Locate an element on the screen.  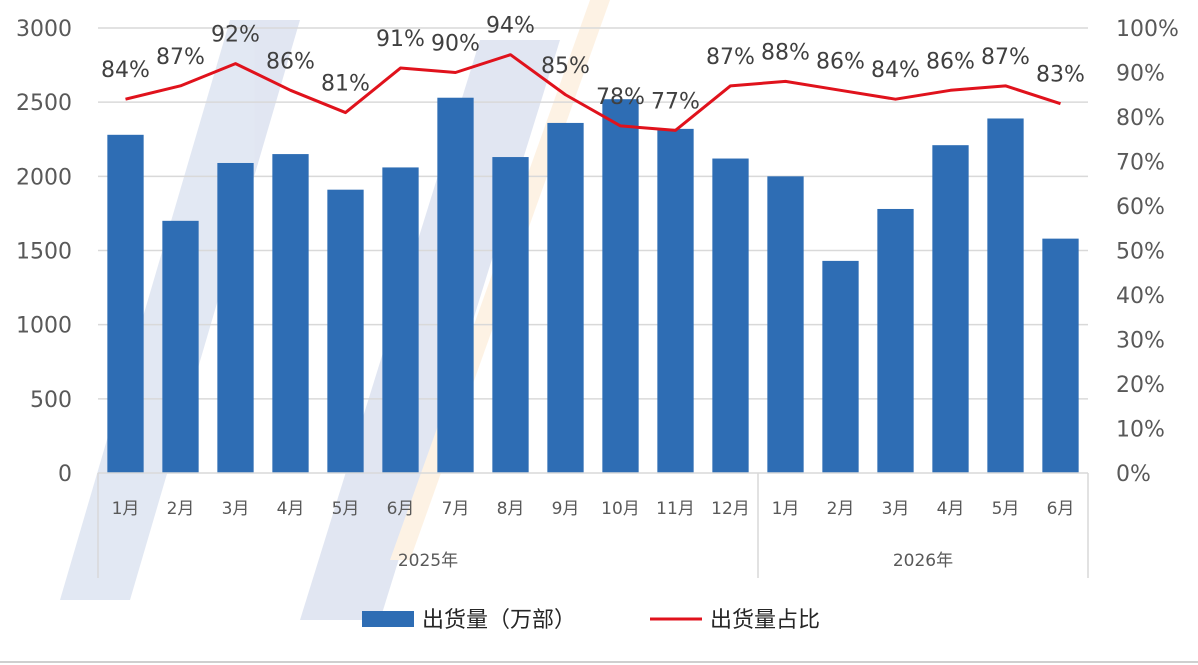
x-tick-label: 9月 is located at coordinates (566, 509).